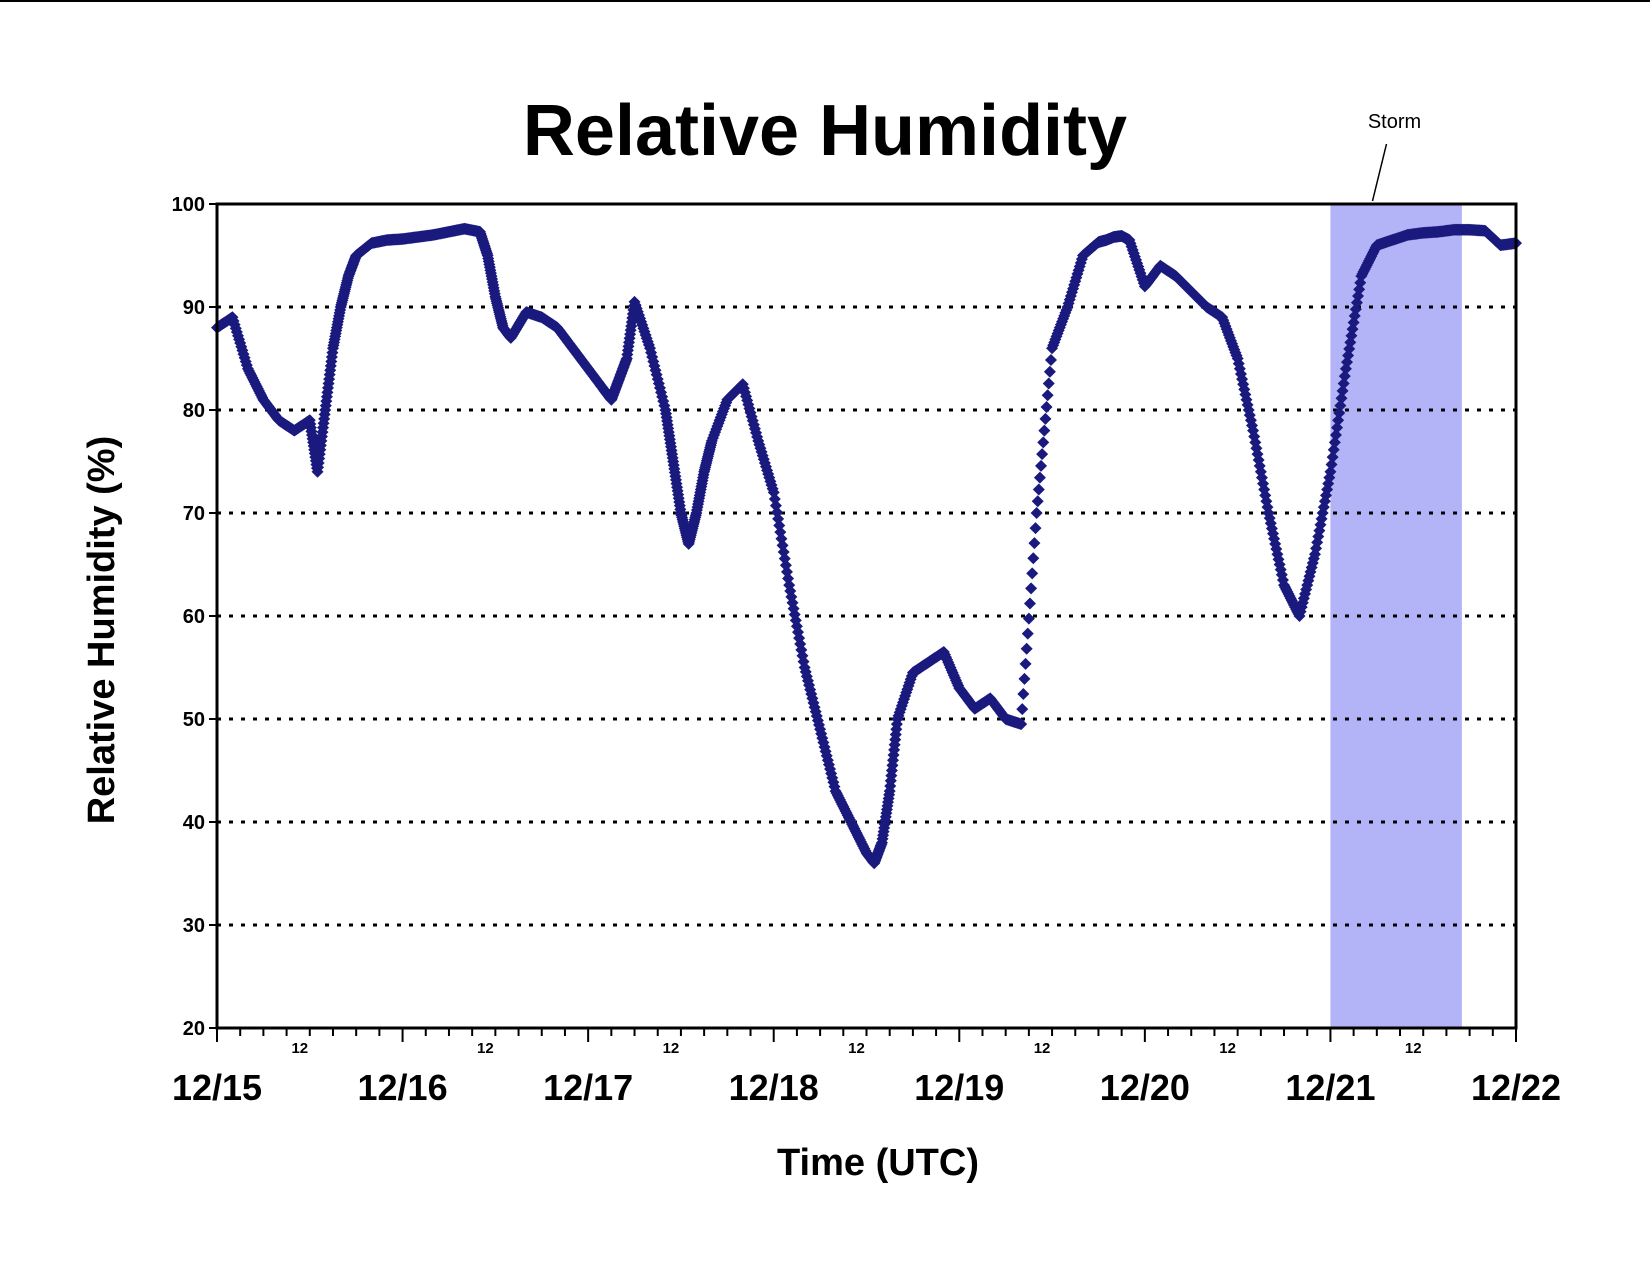 The height and width of the screenshot is (1275, 1650). What do you see at coordinates (194, 720) in the screenshot?
I see `y-tick-label: 50` at bounding box center [194, 720].